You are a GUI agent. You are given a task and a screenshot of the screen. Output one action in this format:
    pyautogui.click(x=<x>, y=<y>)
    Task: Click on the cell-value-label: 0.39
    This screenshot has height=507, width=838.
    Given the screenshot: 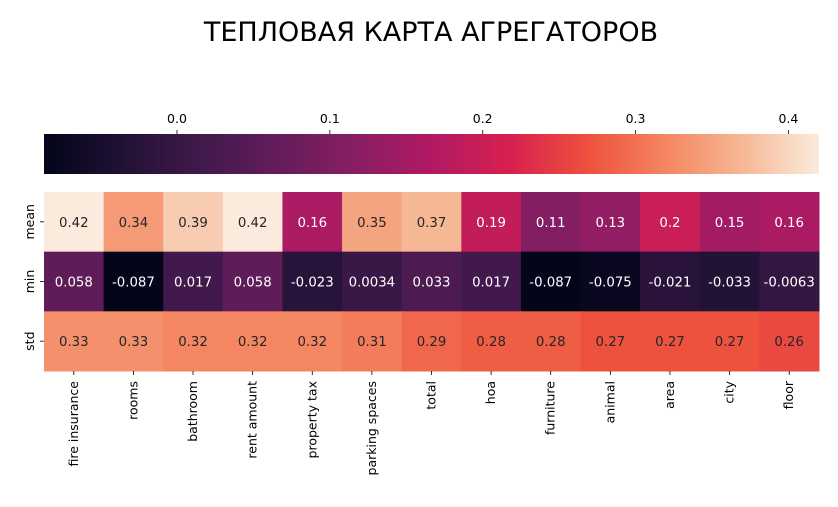 What is the action you would take?
    pyautogui.click(x=193, y=223)
    